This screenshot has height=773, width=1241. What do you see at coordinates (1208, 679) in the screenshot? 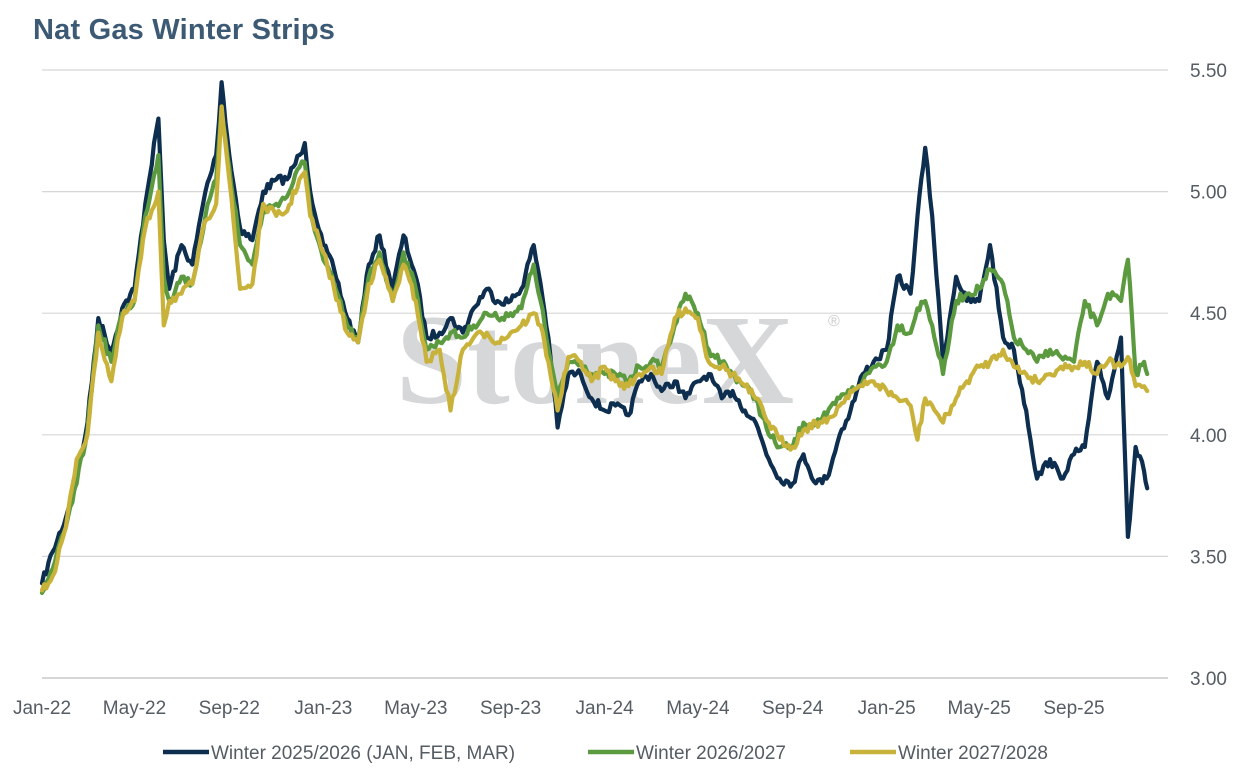
I see `y-tick-label: 3.00` at bounding box center [1208, 679].